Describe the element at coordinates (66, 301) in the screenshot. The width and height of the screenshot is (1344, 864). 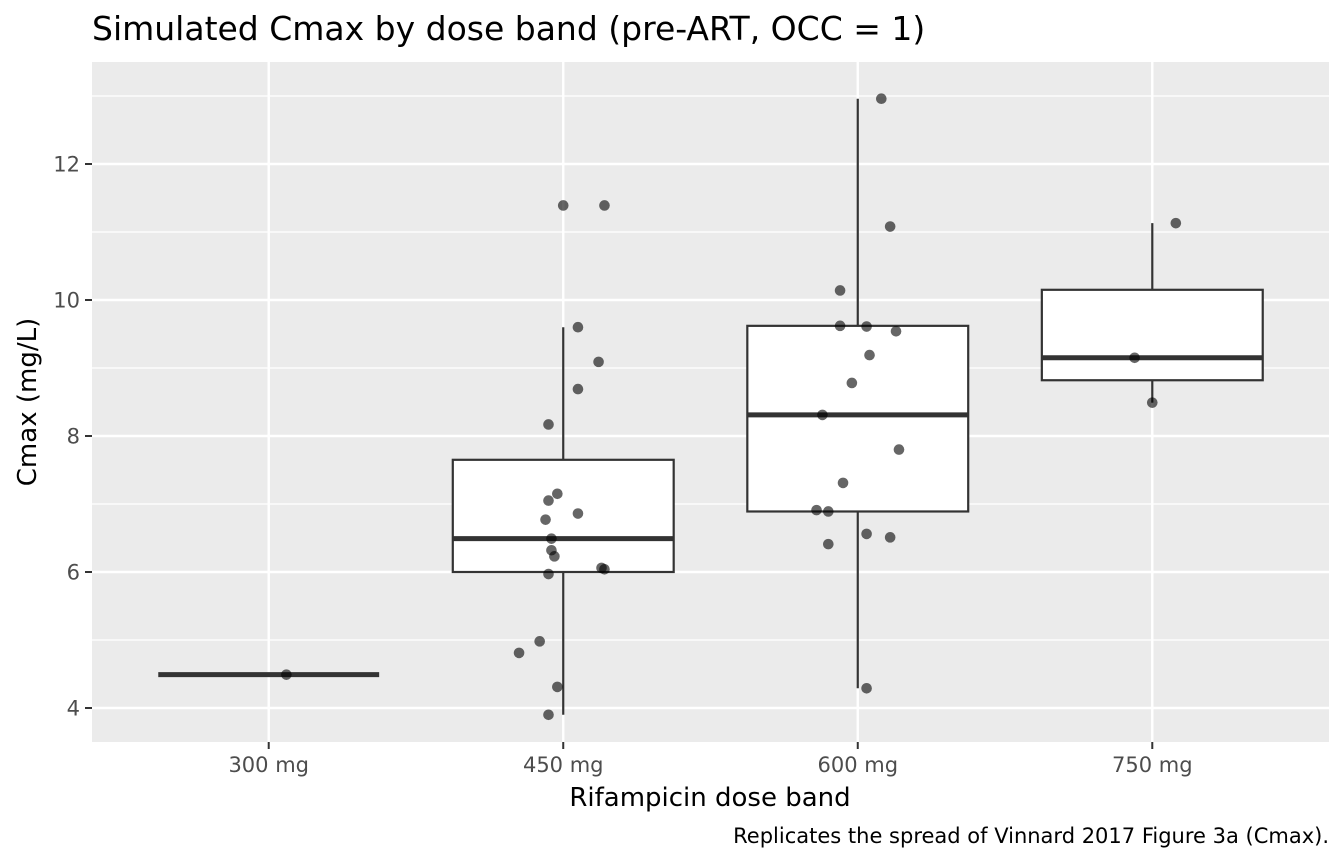
I see `y-tick-label: 10` at that location.